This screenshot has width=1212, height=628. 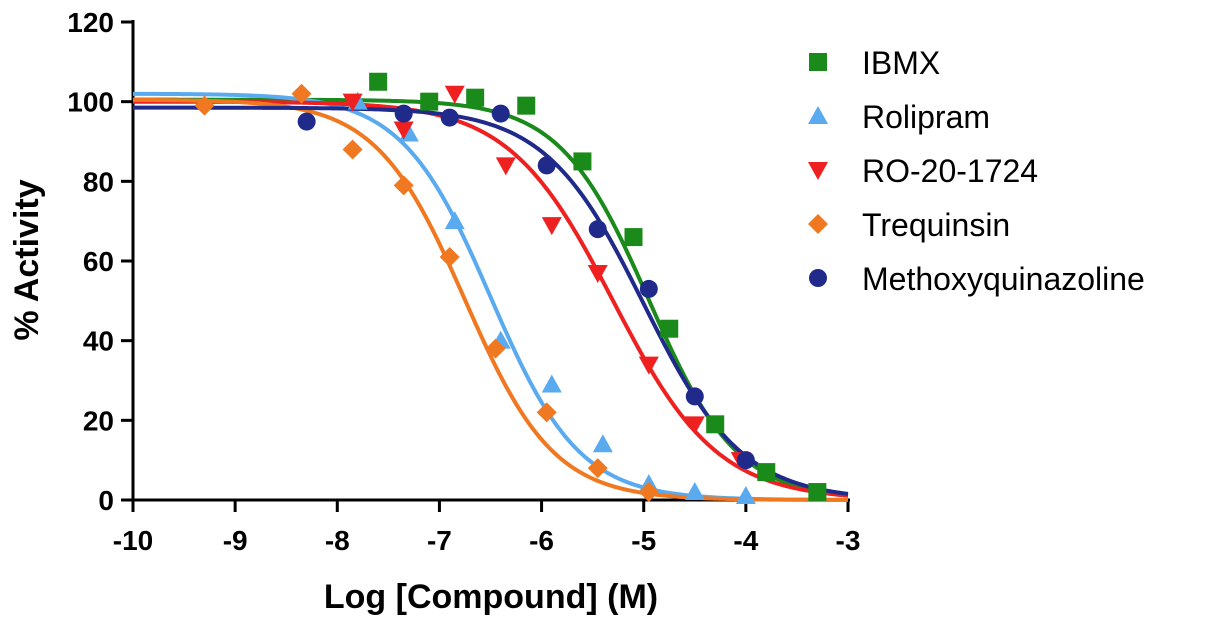 I want to click on x-tick-label: -6, so click(x=541, y=540).